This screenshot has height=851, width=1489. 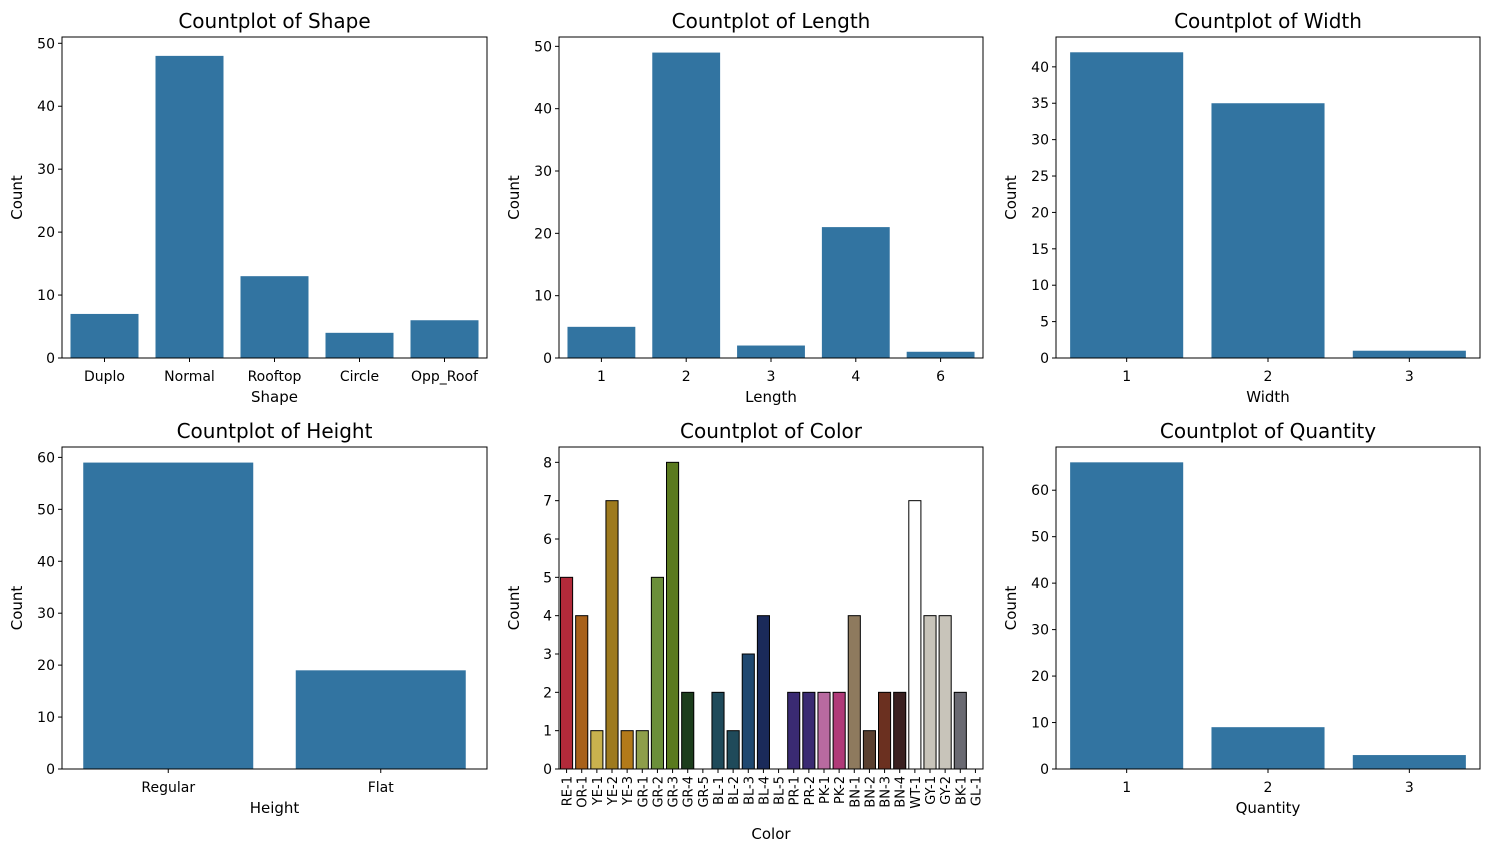 I want to click on x-tick-label: BL-5, so click(x=780, y=790).